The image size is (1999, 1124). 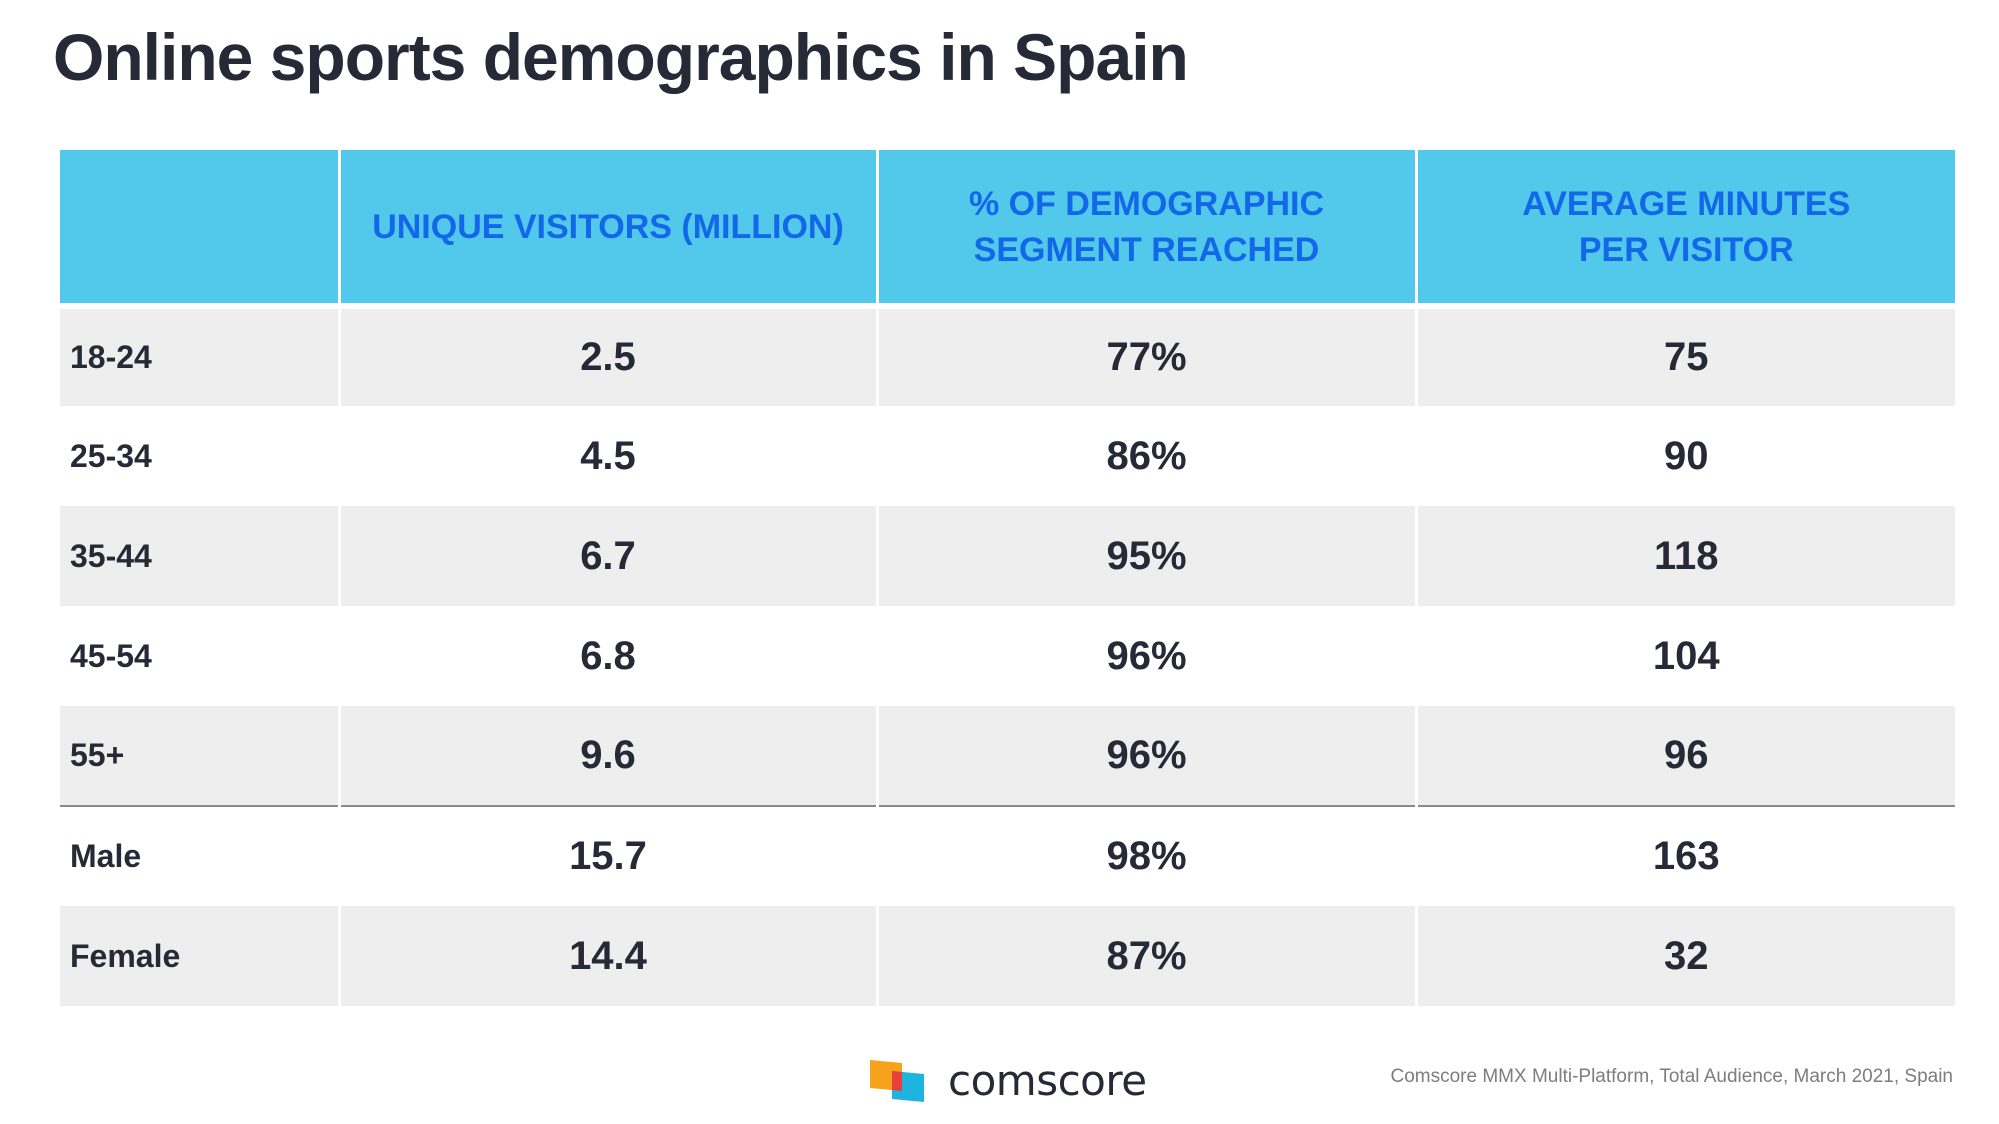 What do you see at coordinates (1684, 855) in the screenshot?
I see `avg-minutes-cell: 163` at bounding box center [1684, 855].